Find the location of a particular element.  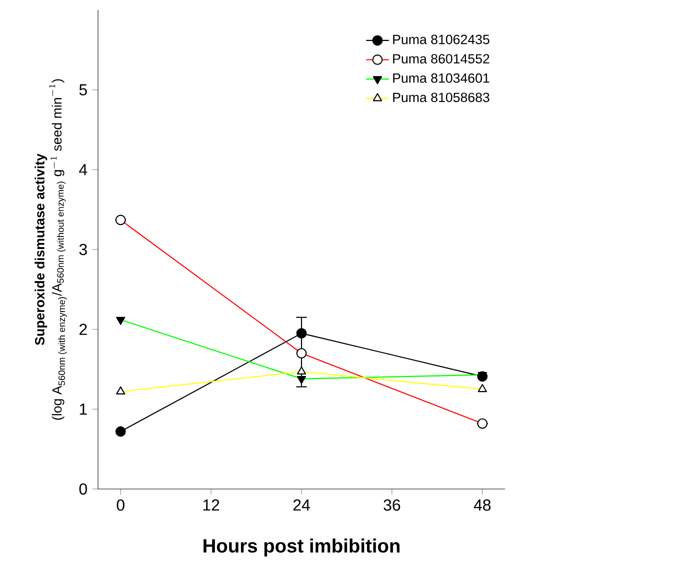

x-tick-label: 24 is located at coordinates (301, 505).